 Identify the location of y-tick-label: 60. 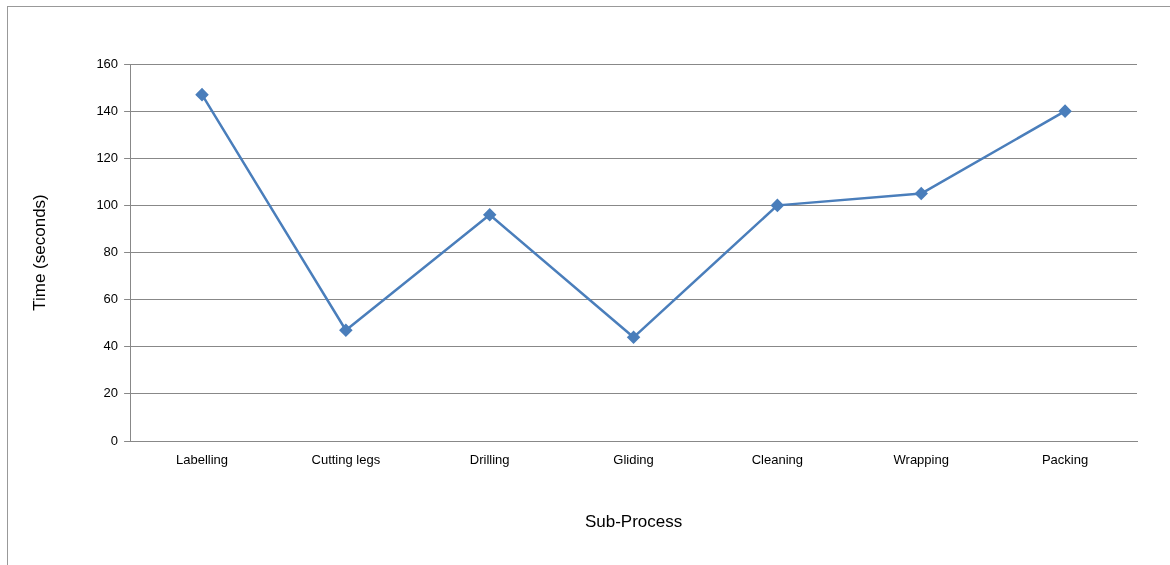
(111, 299).